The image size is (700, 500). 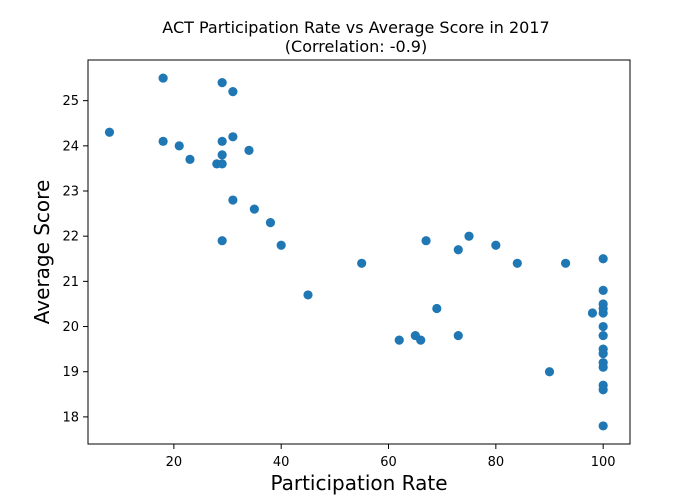 I want to click on y-tick-label-7: 25, so click(x=70, y=101).